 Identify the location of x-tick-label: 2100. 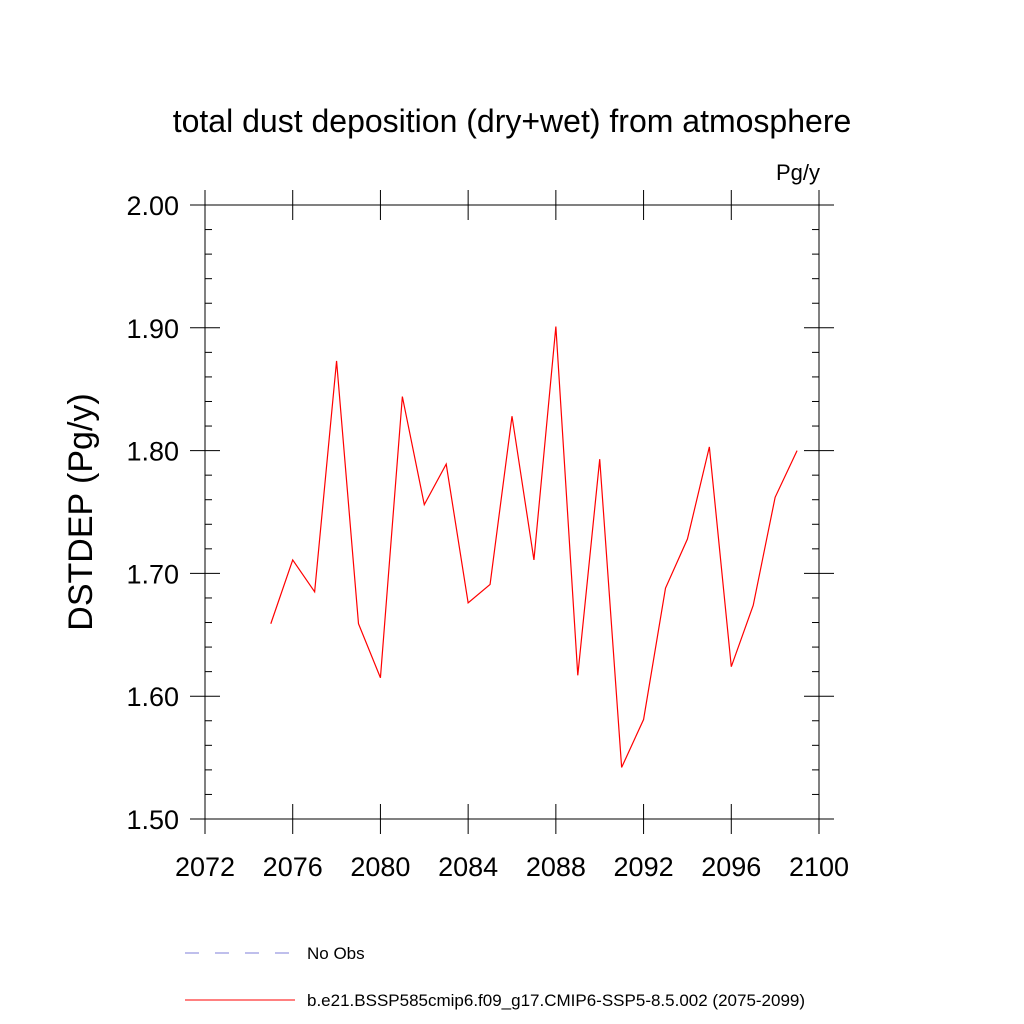
(819, 867).